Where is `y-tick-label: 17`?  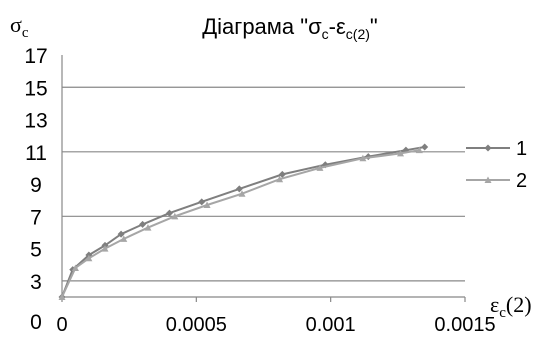 y-tick-label: 17 is located at coordinates (35, 56).